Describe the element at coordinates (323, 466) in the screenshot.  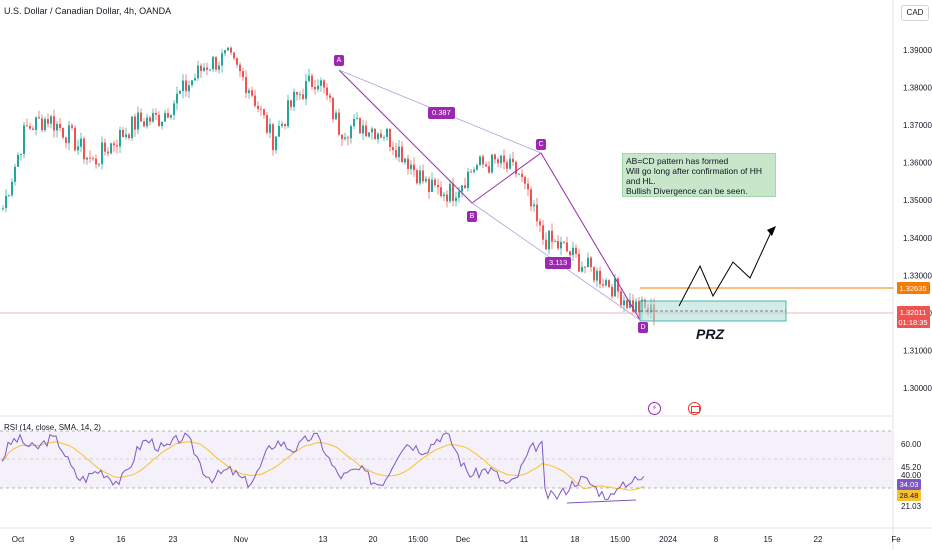
I see `rsi-line` at that location.